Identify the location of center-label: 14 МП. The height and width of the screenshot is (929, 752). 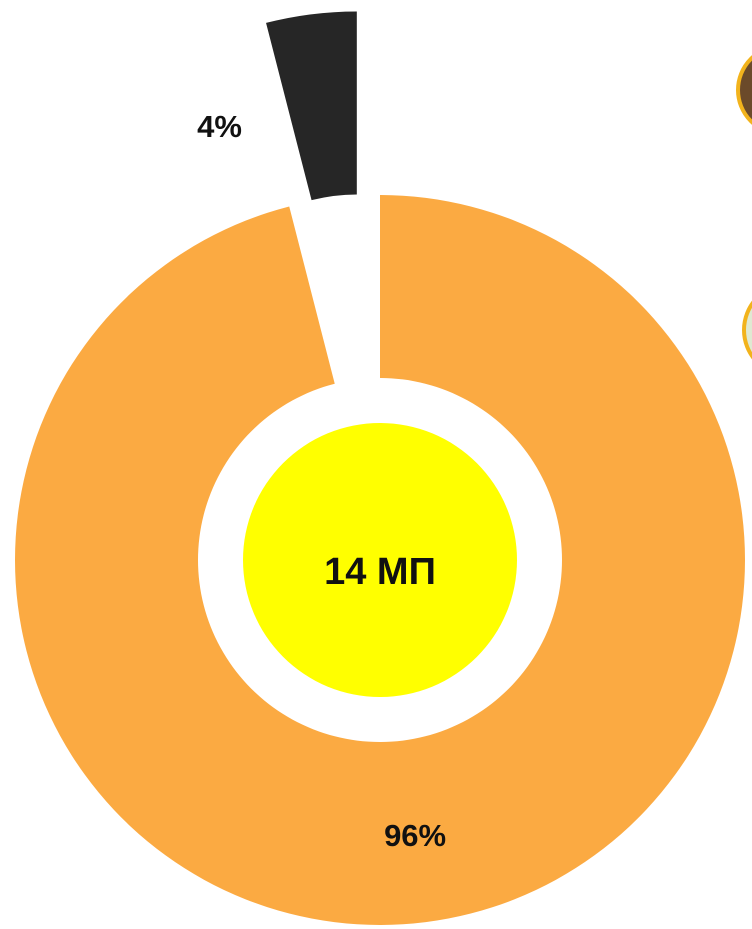
(380, 572).